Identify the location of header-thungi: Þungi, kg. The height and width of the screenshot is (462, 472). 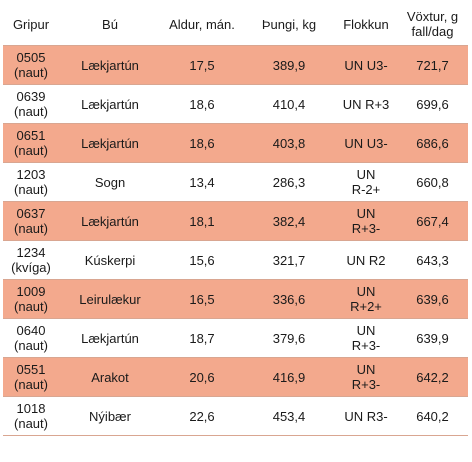
(289, 24).